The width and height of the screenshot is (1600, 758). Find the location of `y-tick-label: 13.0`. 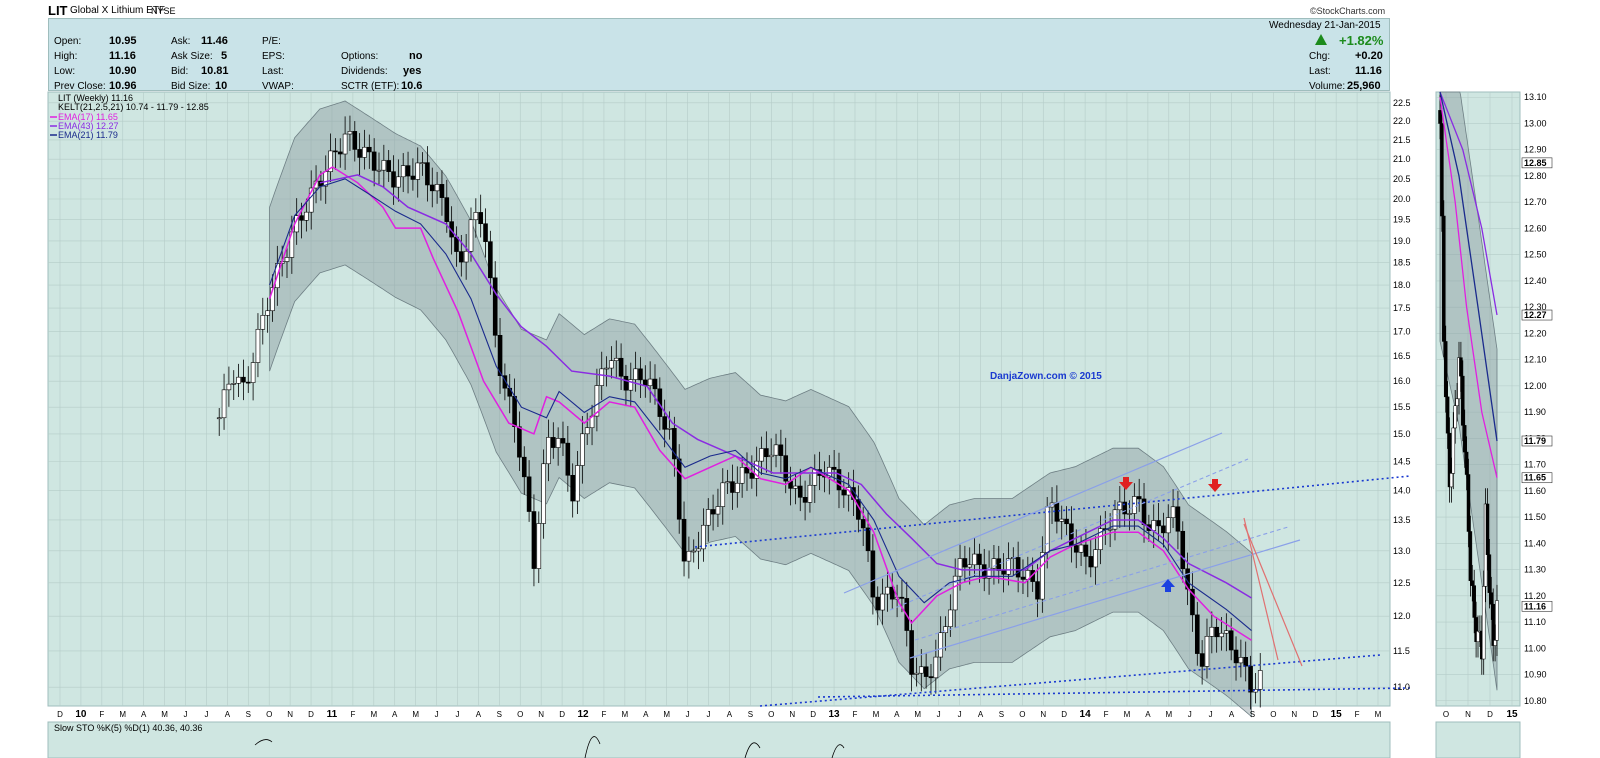

y-tick-label: 13.0 is located at coordinates (1402, 551).